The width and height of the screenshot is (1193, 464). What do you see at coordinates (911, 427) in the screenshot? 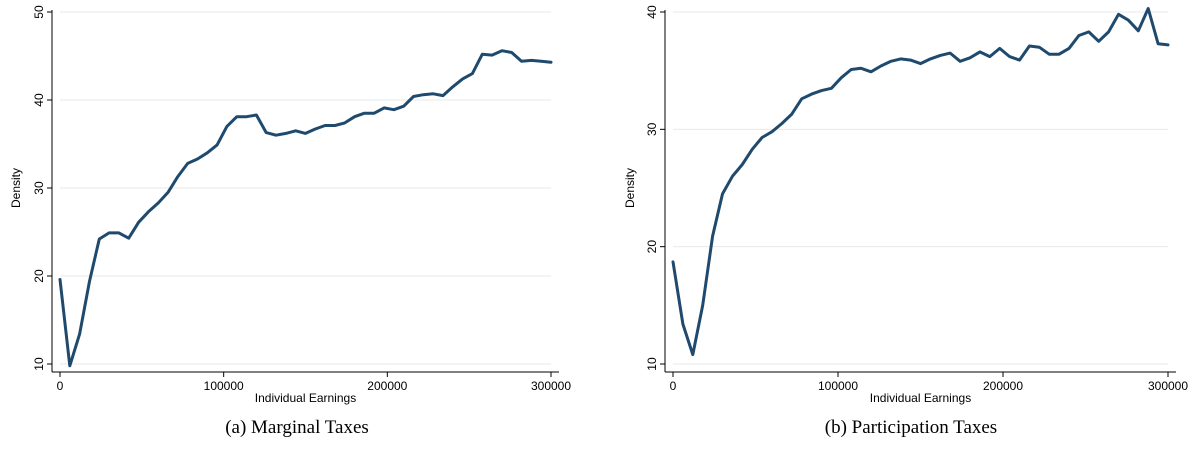
I see `panel-caption: (b) Participation Taxes` at bounding box center [911, 427].